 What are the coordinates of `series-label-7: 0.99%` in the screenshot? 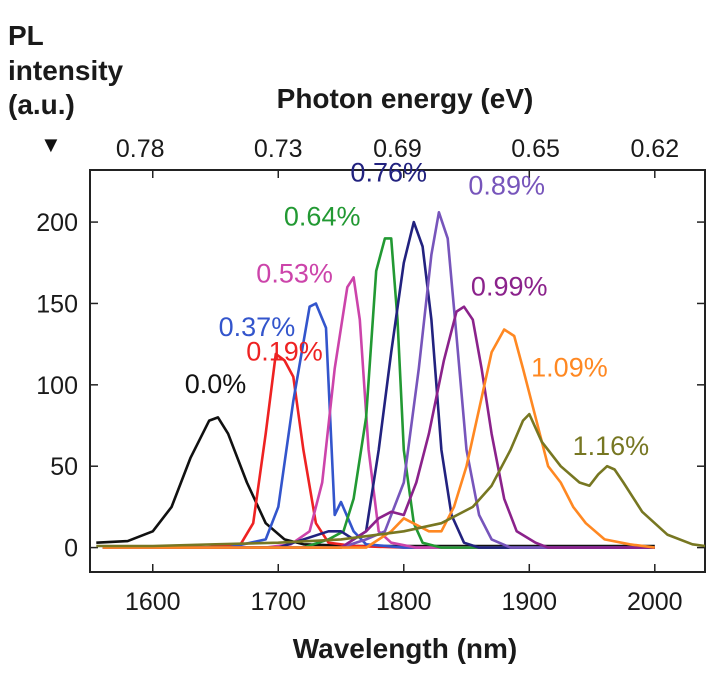 It's located at (509, 286).